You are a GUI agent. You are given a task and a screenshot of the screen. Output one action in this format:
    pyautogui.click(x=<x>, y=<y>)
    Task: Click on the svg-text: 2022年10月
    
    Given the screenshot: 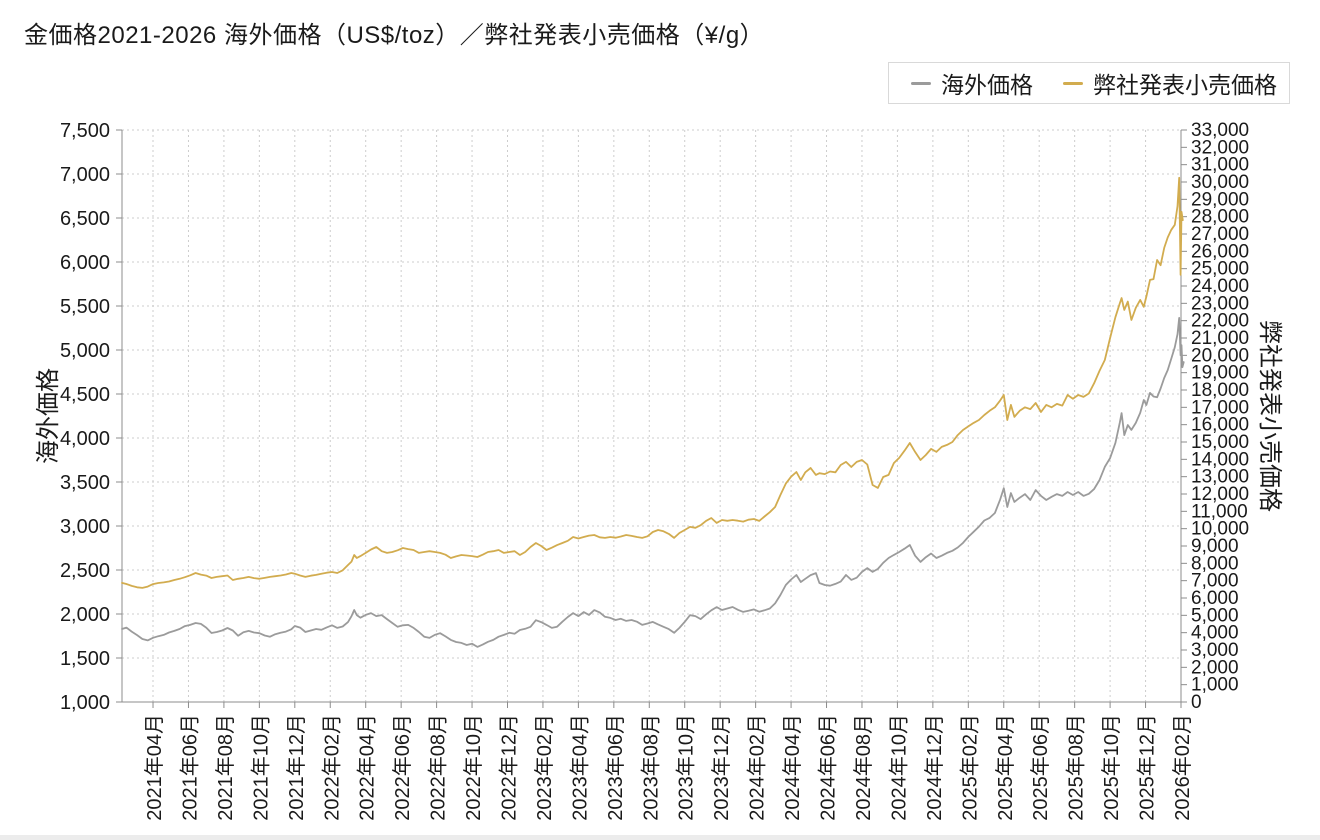 What is the action you would take?
    pyautogui.click(x=473, y=767)
    